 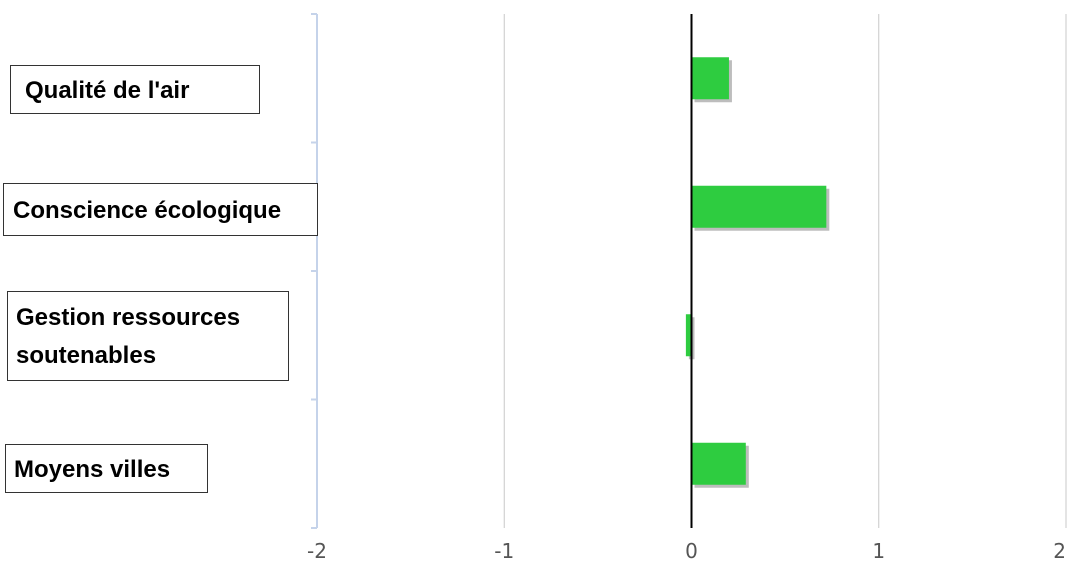 What do you see at coordinates (148, 336) in the screenshot?
I see `category-label-2: Gestion ressources soutenables` at bounding box center [148, 336].